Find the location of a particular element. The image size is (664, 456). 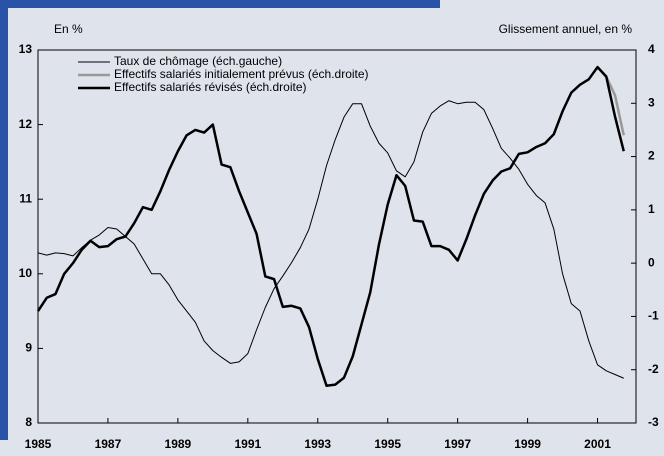

y-axis-label: En % is located at coordinates (68, 29).